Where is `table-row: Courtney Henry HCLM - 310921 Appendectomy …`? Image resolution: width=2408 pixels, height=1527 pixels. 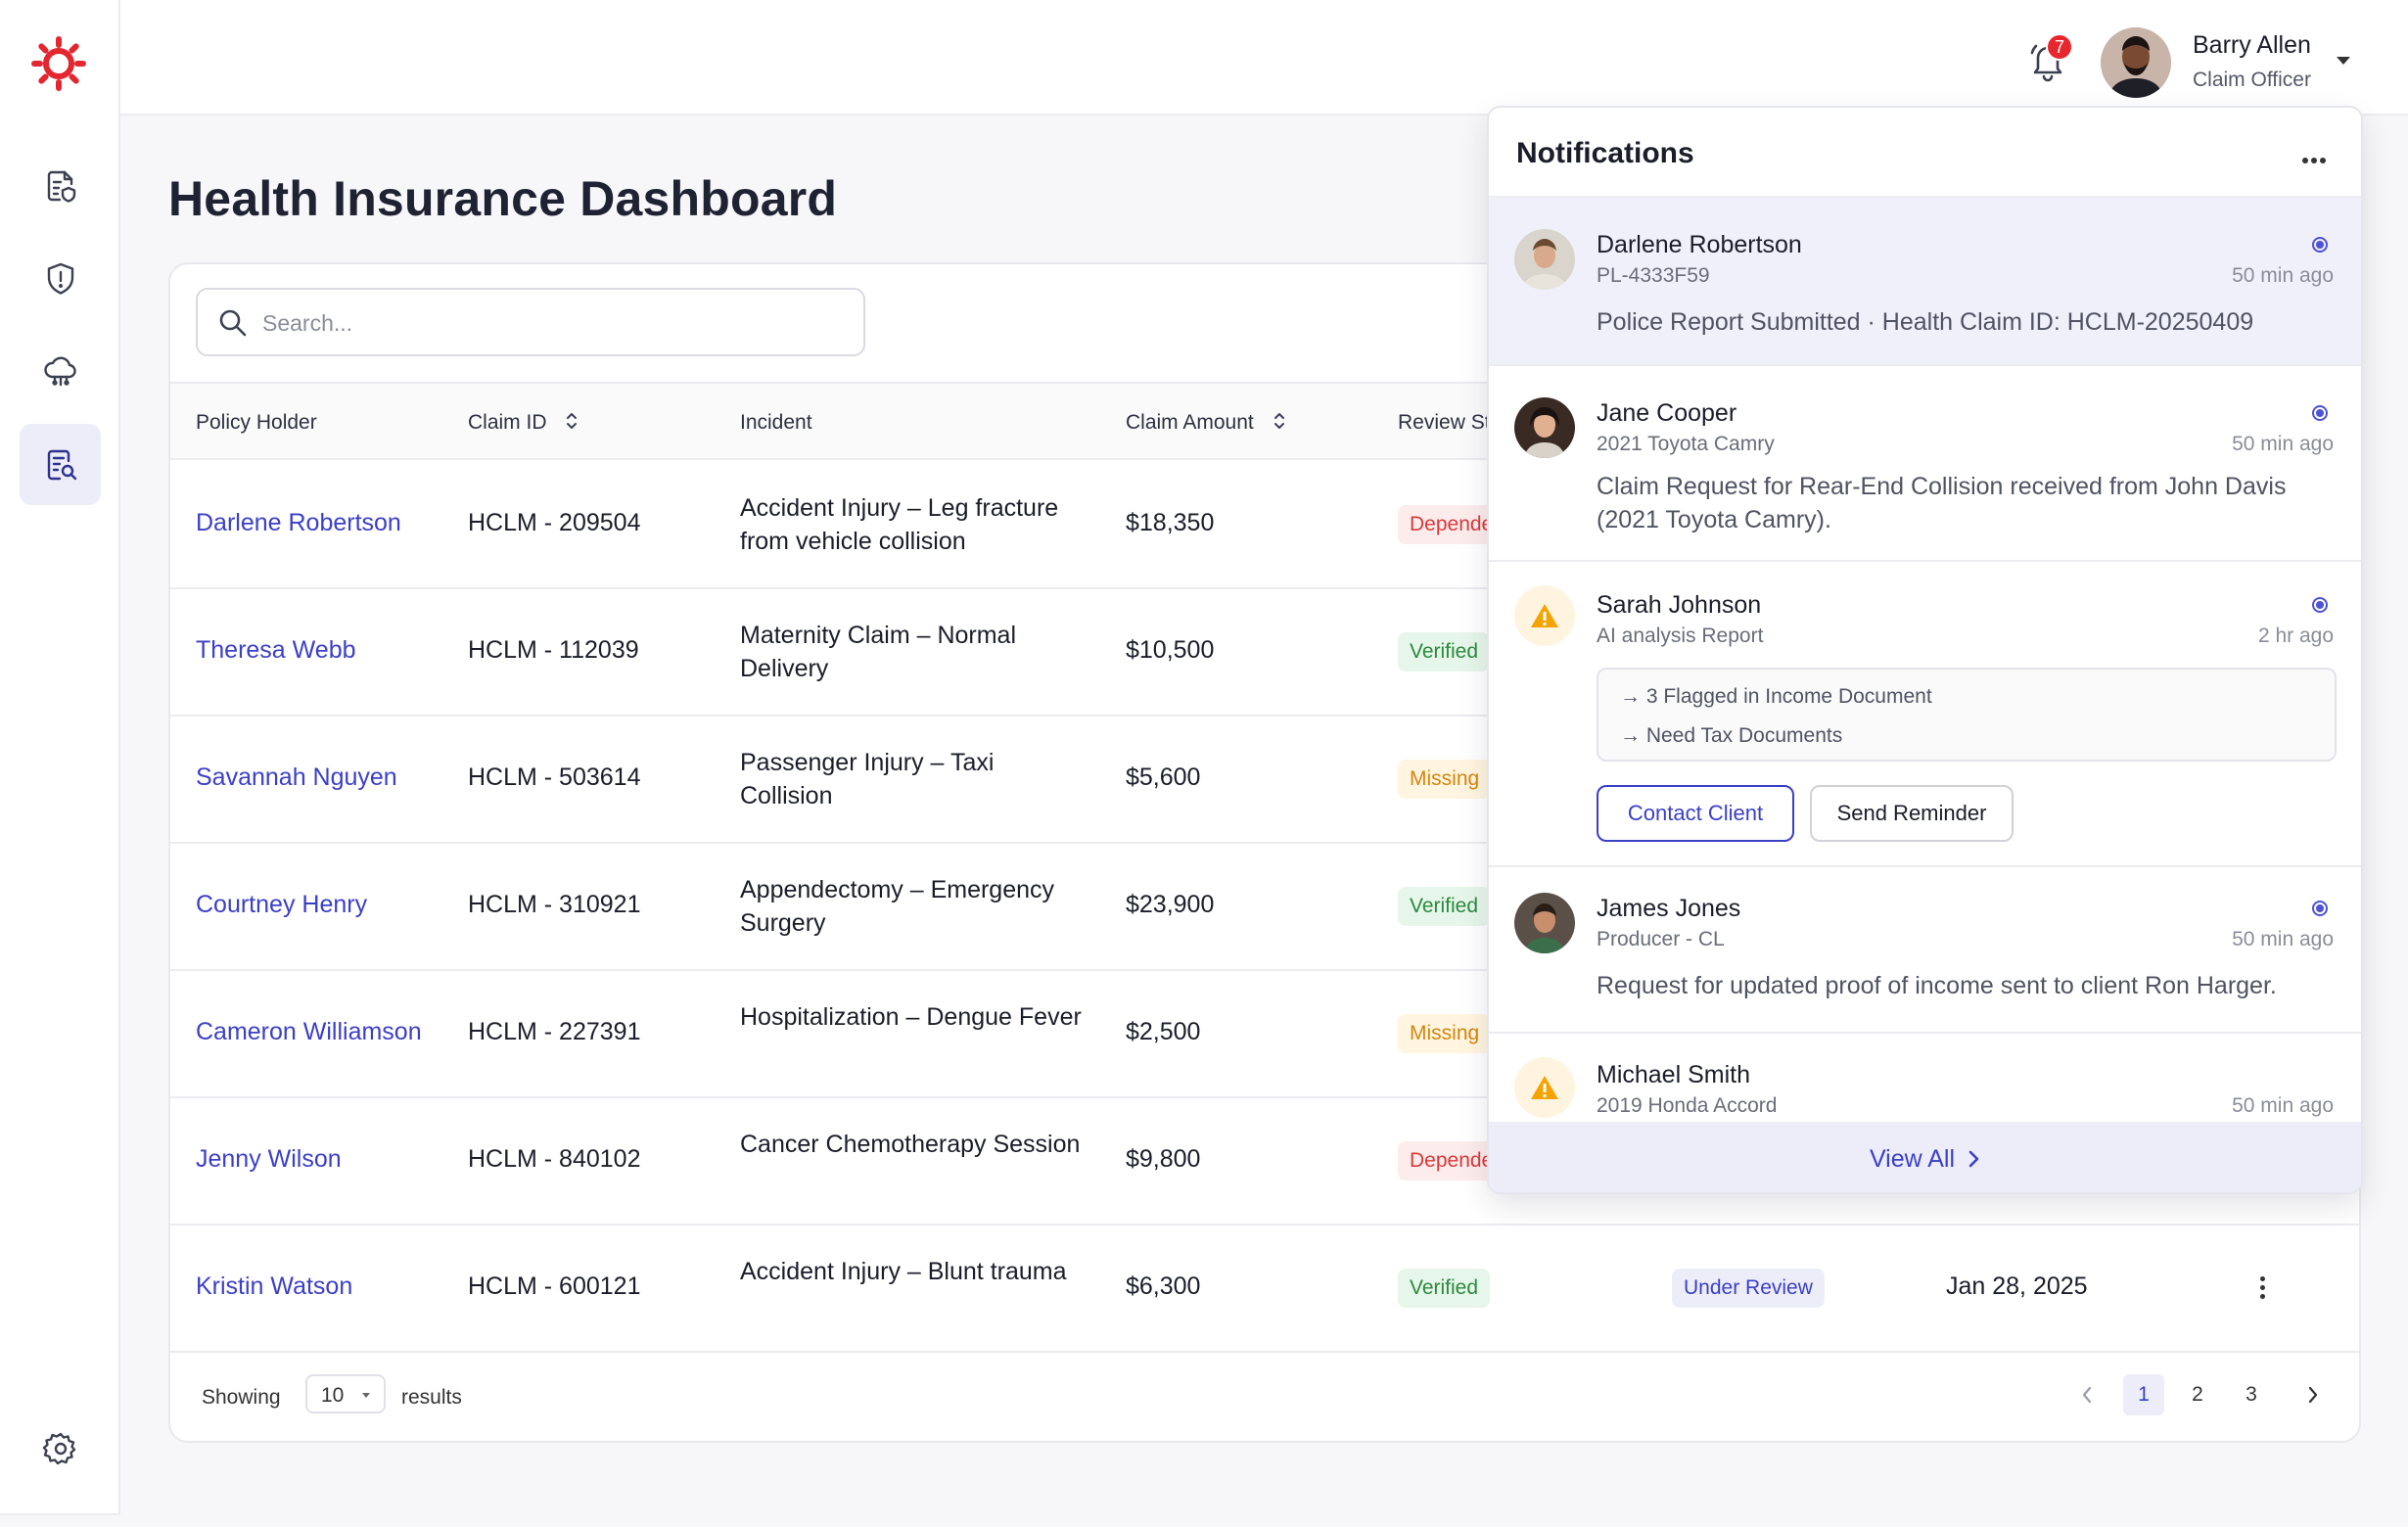 table-row: Courtney Henry HCLM - 310921 Appendectomy … is located at coordinates (1264, 907).